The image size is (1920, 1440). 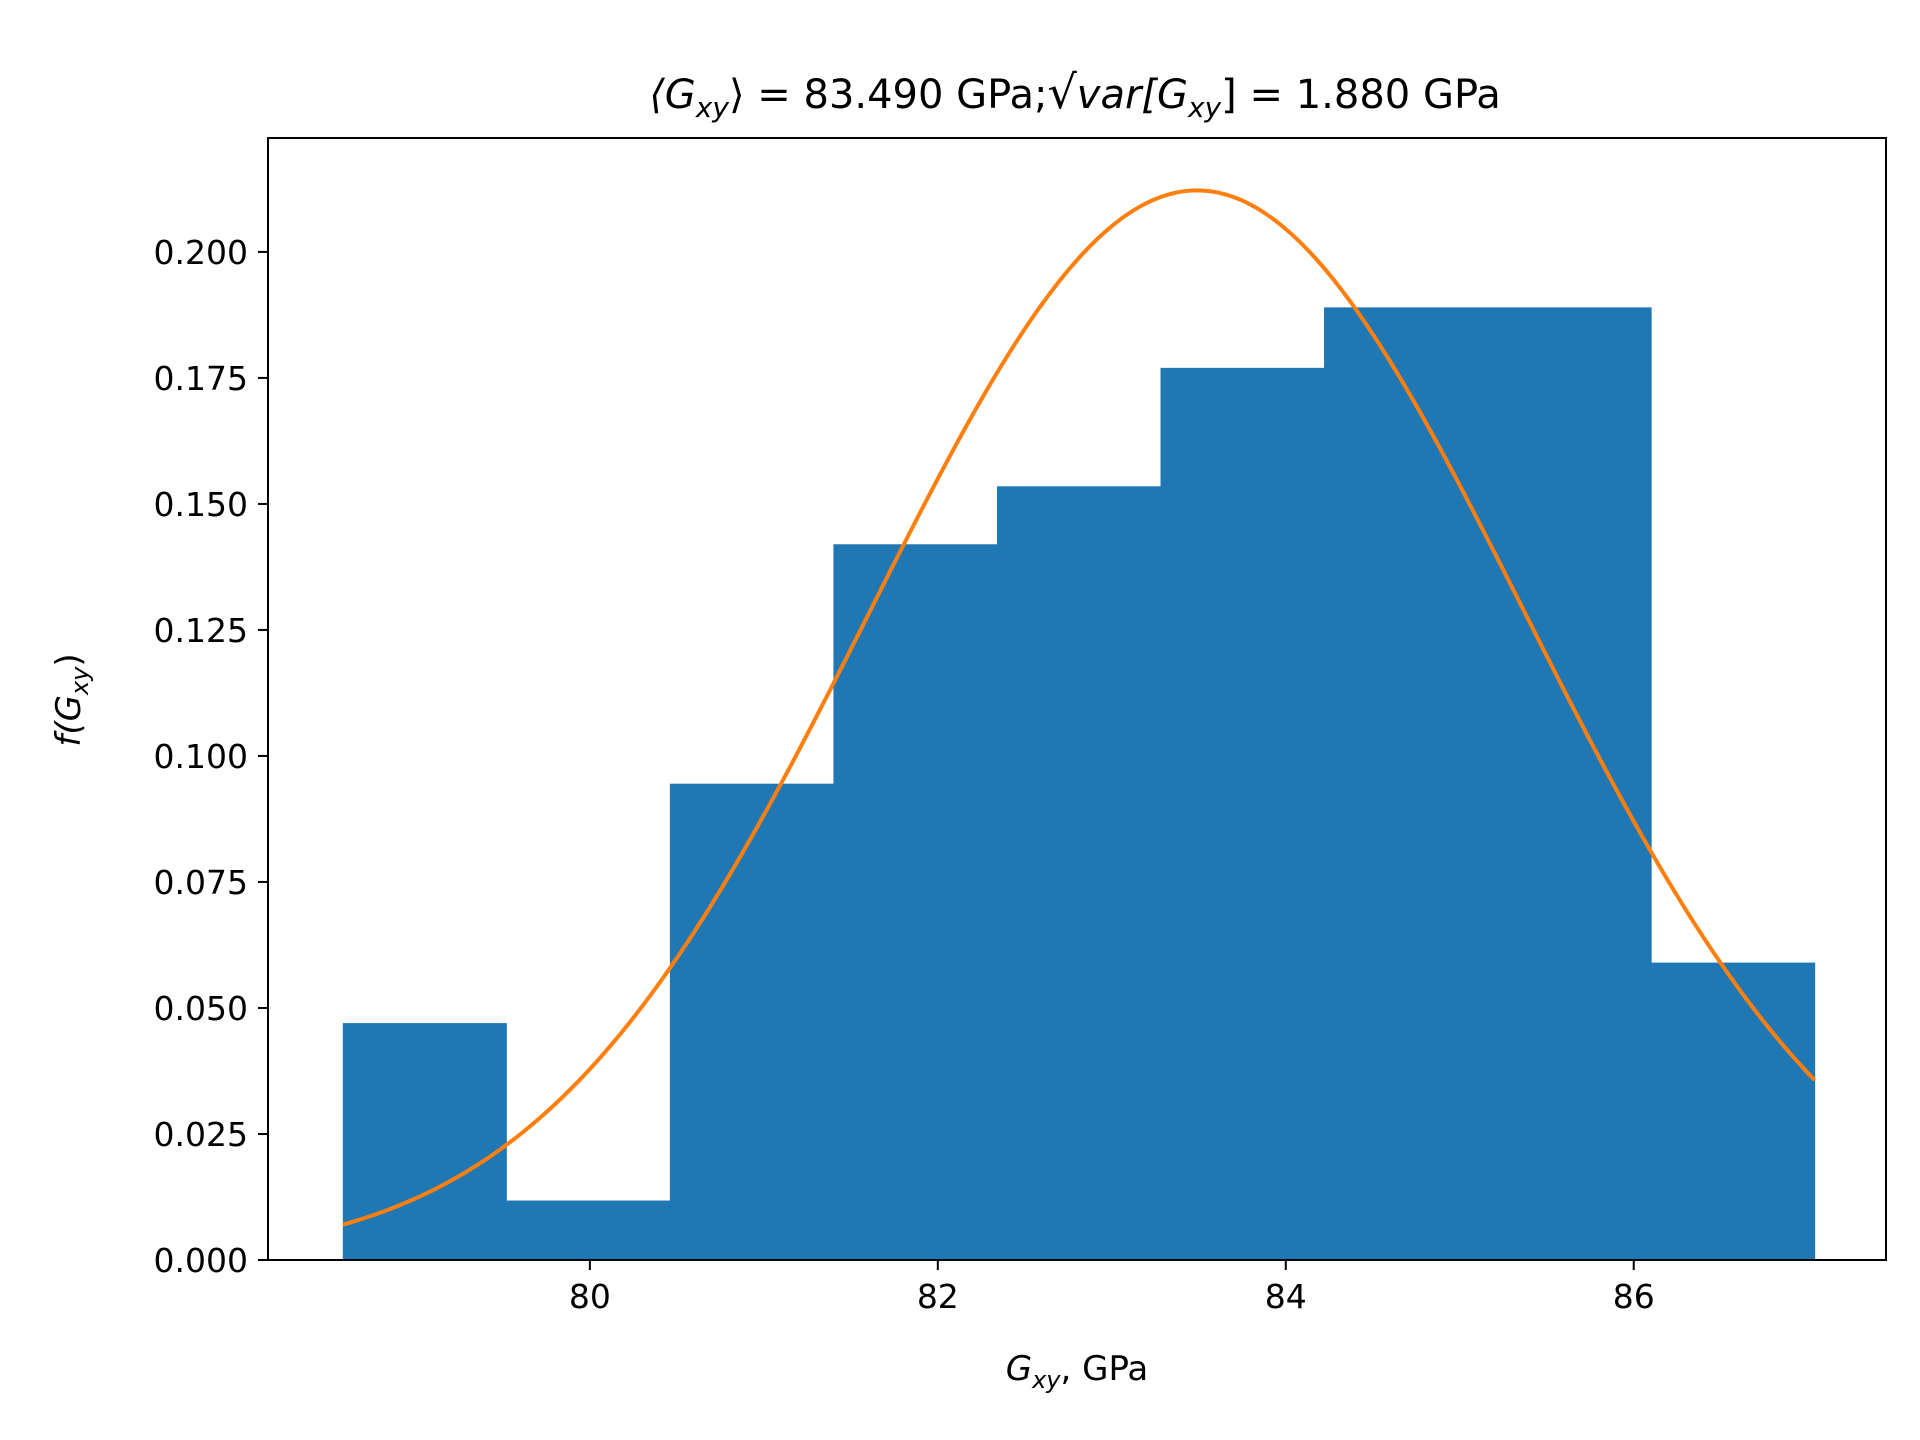 What do you see at coordinates (1634, 1296) in the screenshot?
I see `x-tick-label: 86` at bounding box center [1634, 1296].